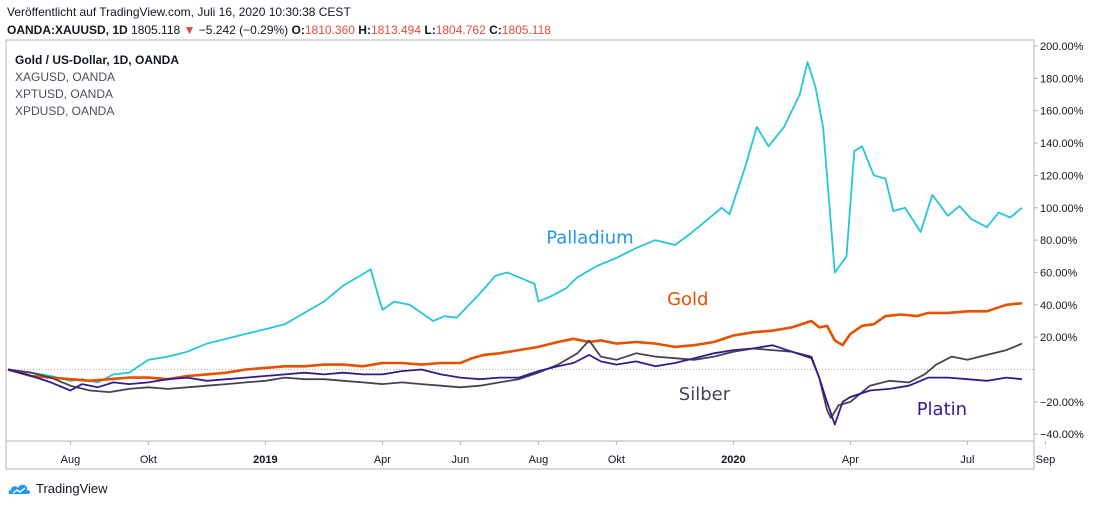 This screenshot has height=508, width=1100. I want to click on y-tick-label: −40.00%, so click(1062, 435).